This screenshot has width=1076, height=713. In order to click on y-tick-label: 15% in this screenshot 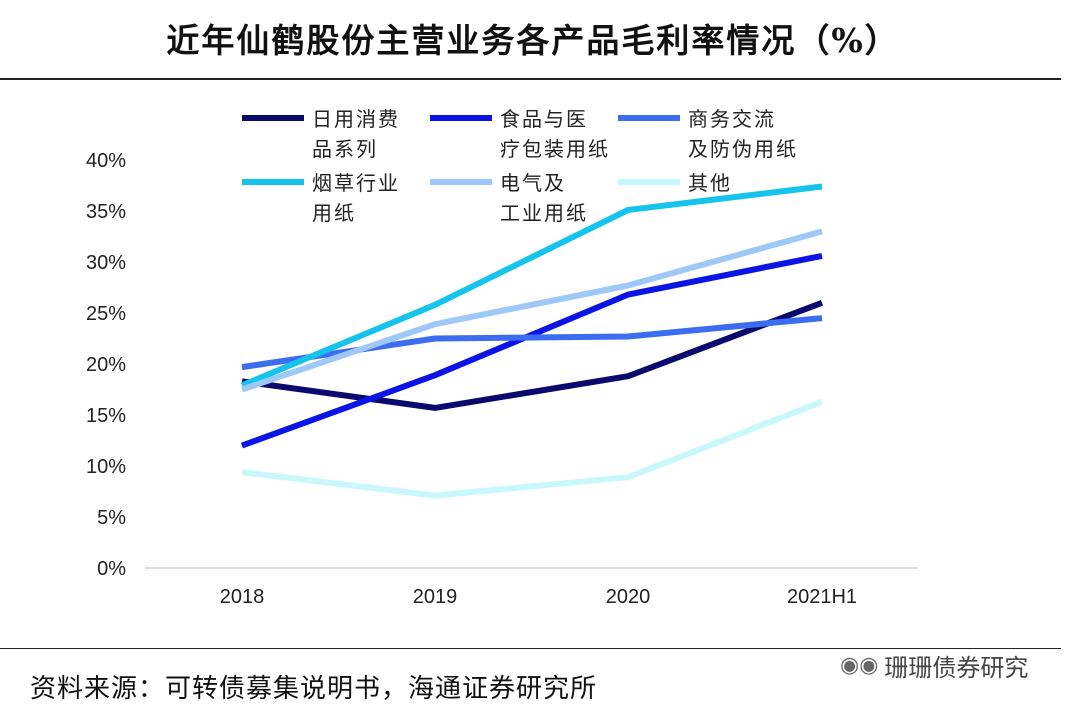, I will do `click(106, 416)`.